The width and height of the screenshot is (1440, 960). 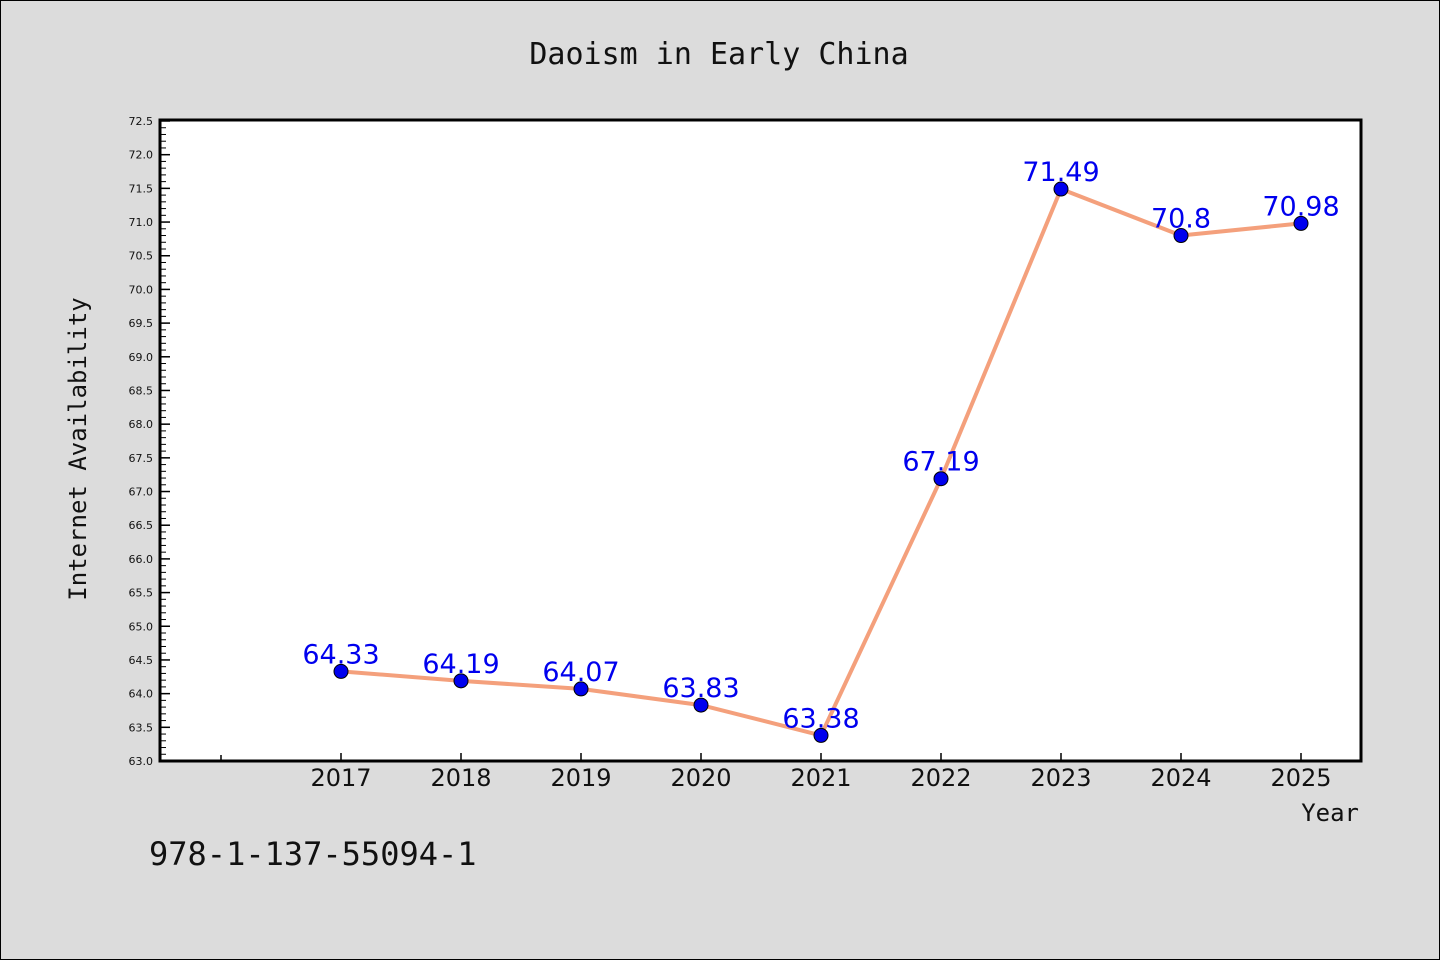 I want to click on x-axis-label: Year, so click(x=1330, y=813).